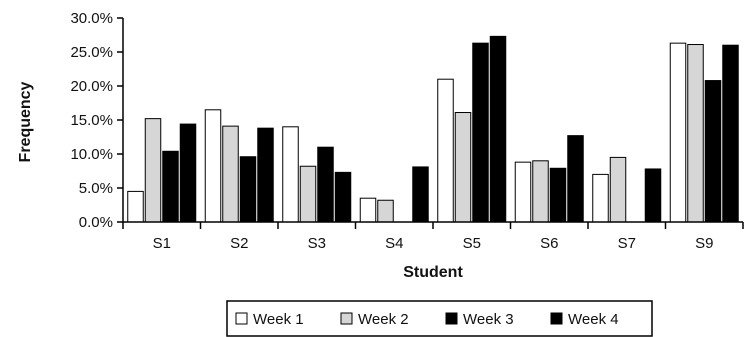 The image size is (756, 337). I want to click on legend-label-week-4: Week 4, so click(593, 319).